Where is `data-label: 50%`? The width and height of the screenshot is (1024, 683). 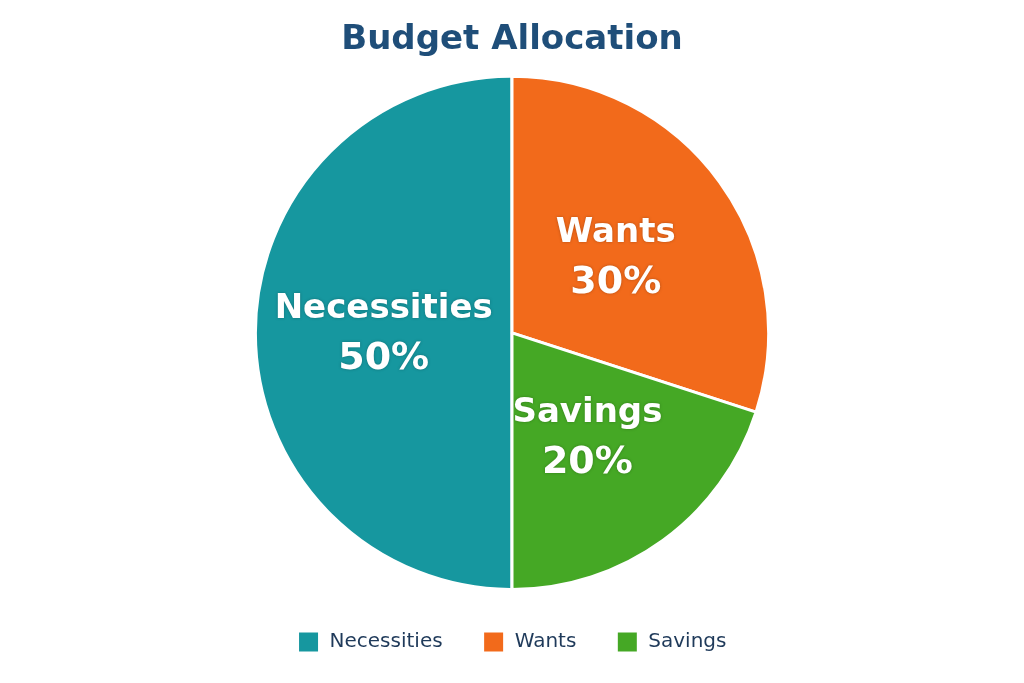
data-label: 50% is located at coordinates (384, 355).